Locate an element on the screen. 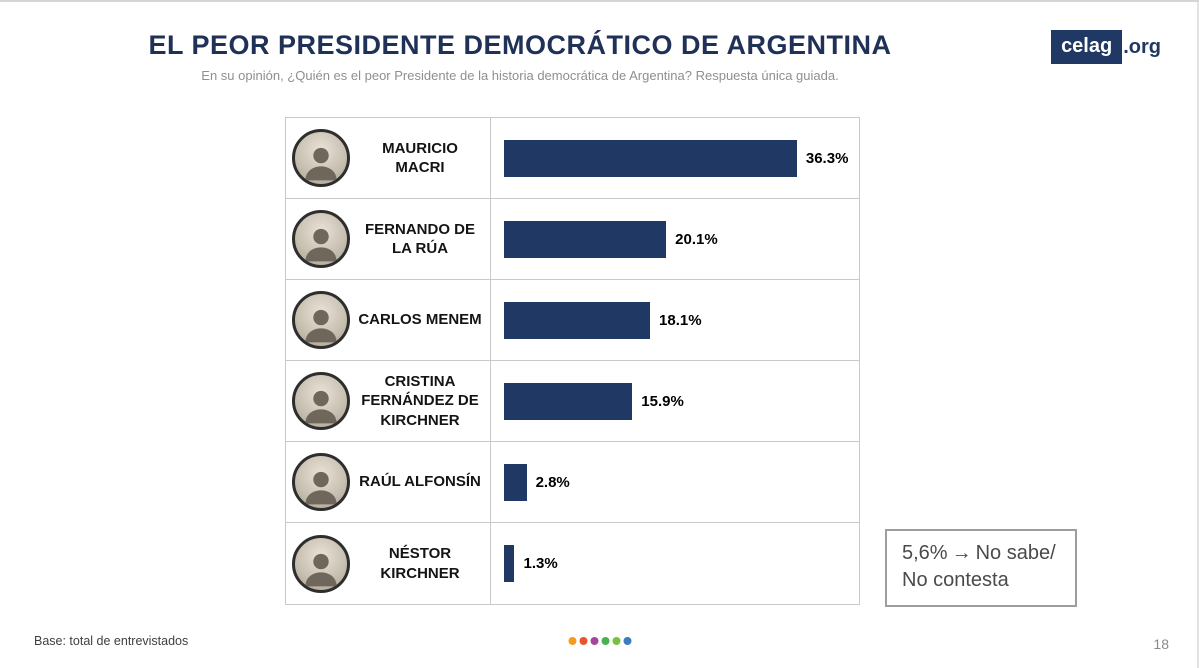 Image resolution: width=1199 pixels, height=668 pixels. row-label-cell: CRISTINA FERNÁNDEZ DE KIRCHNER is located at coordinates (388, 401).